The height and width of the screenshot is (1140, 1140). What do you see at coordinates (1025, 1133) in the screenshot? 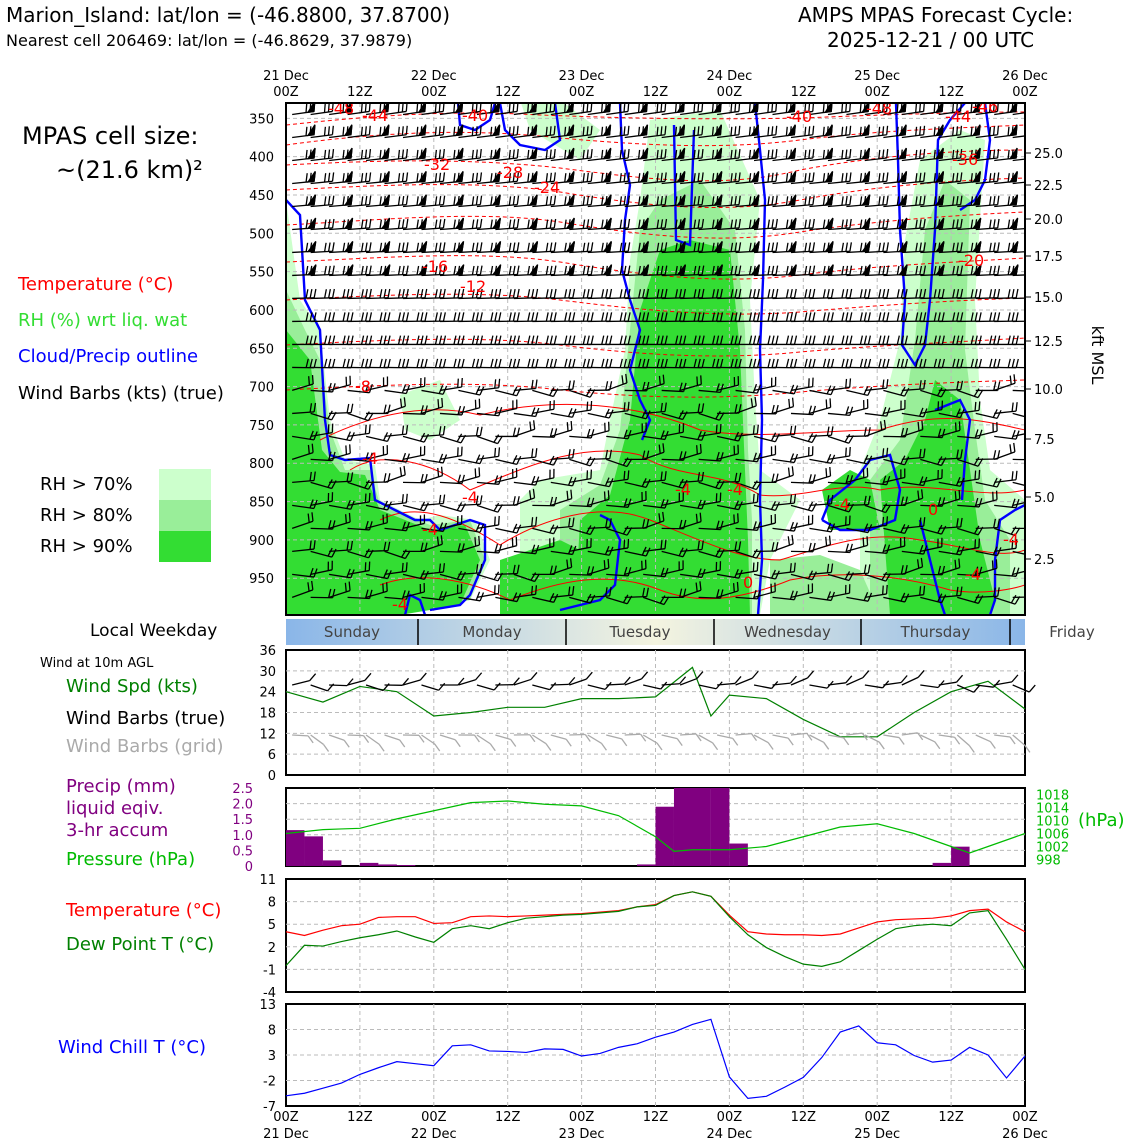
I see `bottom-date-label: 26 Dec` at bounding box center [1025, 1133].